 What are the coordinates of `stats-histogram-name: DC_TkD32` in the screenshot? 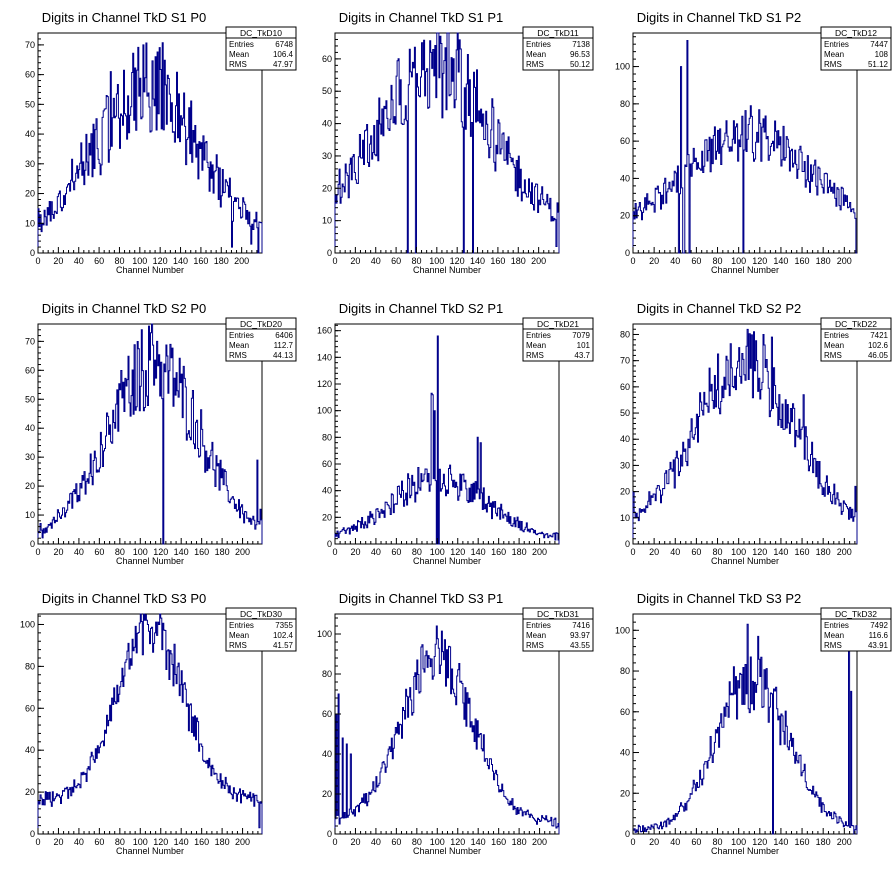 It's located at (856, 614).